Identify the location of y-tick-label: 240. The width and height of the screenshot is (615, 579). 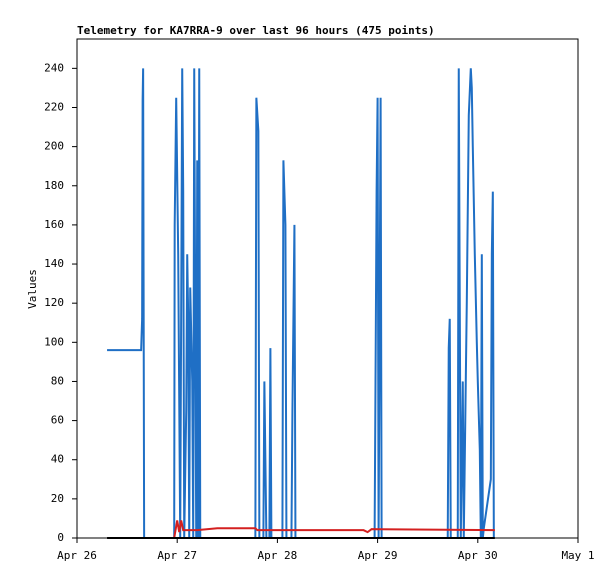
(54, 67).